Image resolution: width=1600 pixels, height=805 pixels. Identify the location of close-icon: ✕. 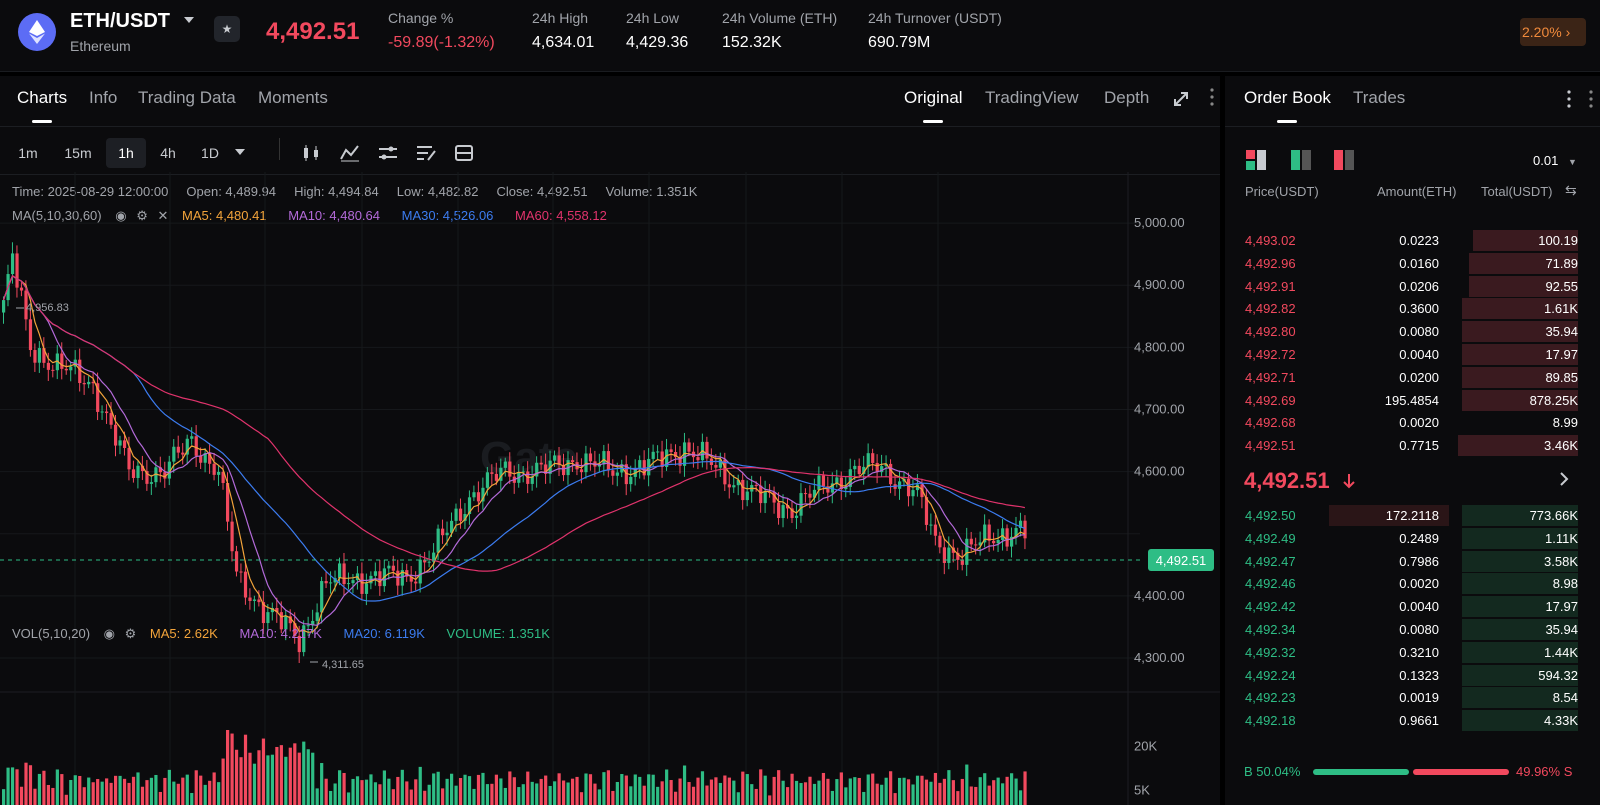
(163, 215).